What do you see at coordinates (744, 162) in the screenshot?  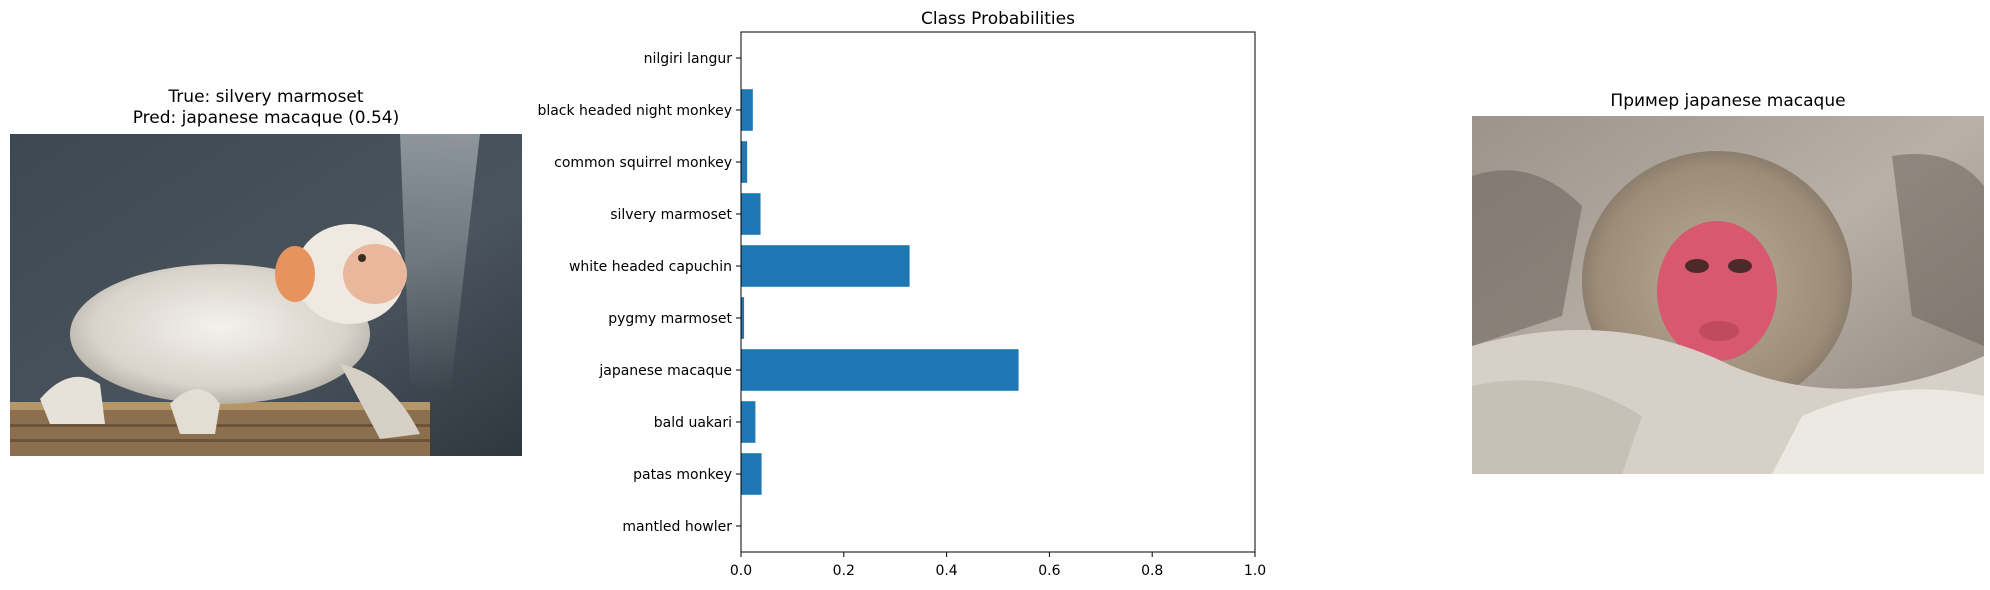 I see `bar-common-squirrel-monkey` at bounding box center [744, 162].